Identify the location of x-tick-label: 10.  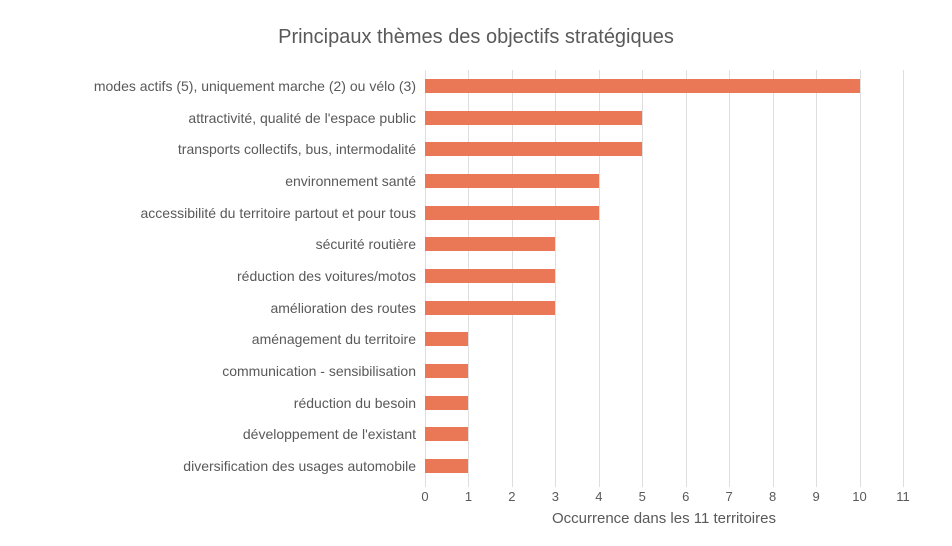
(859, 496).